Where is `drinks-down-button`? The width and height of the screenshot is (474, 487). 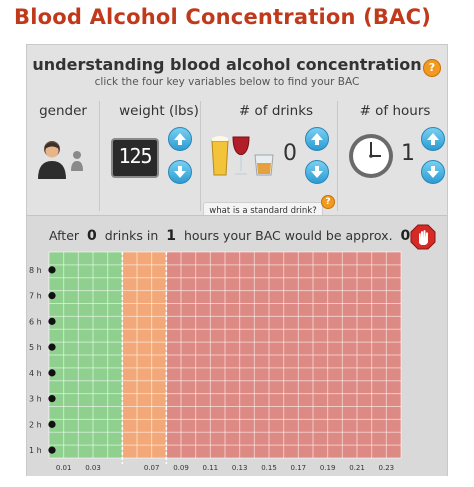
drinks-down-button is located at coordinates (317, 172).